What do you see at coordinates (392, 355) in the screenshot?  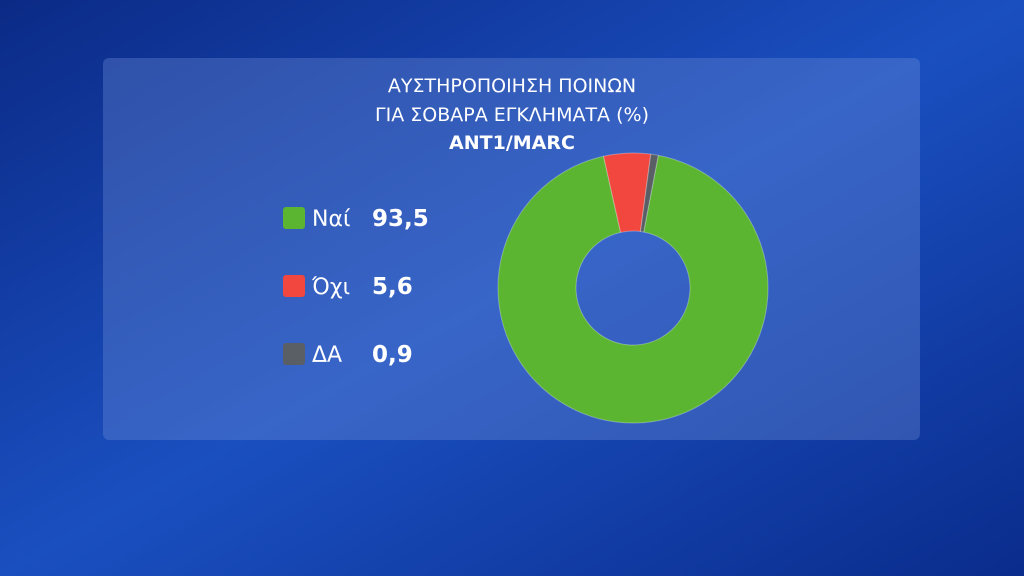 I see `value-label: 0,9` at bounding box center [392, 355].